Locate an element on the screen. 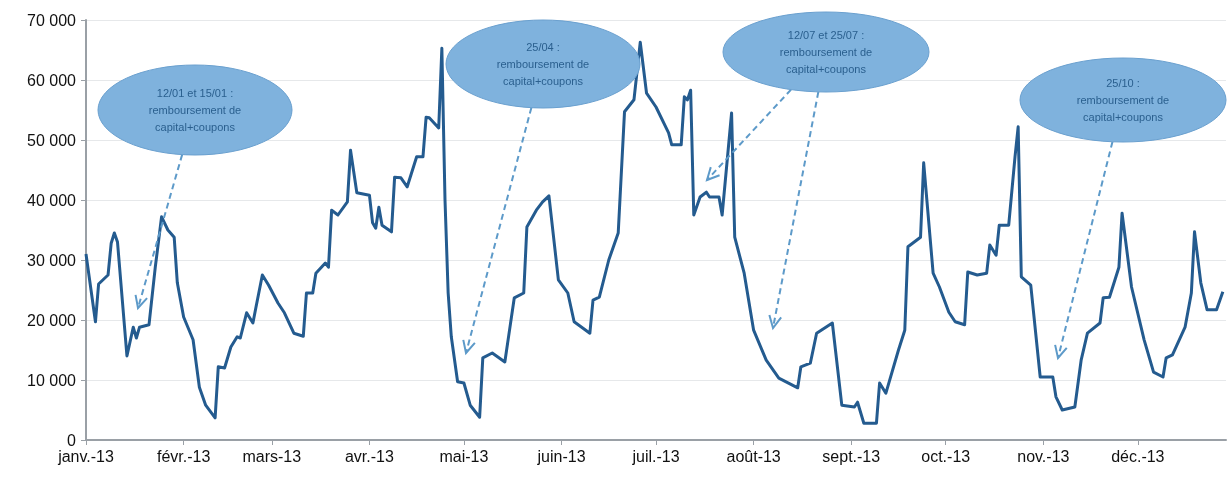 The height and width of the screenshot is (488, 1227). x-tick-label: juin-13 is located at coordinates (561, 456).